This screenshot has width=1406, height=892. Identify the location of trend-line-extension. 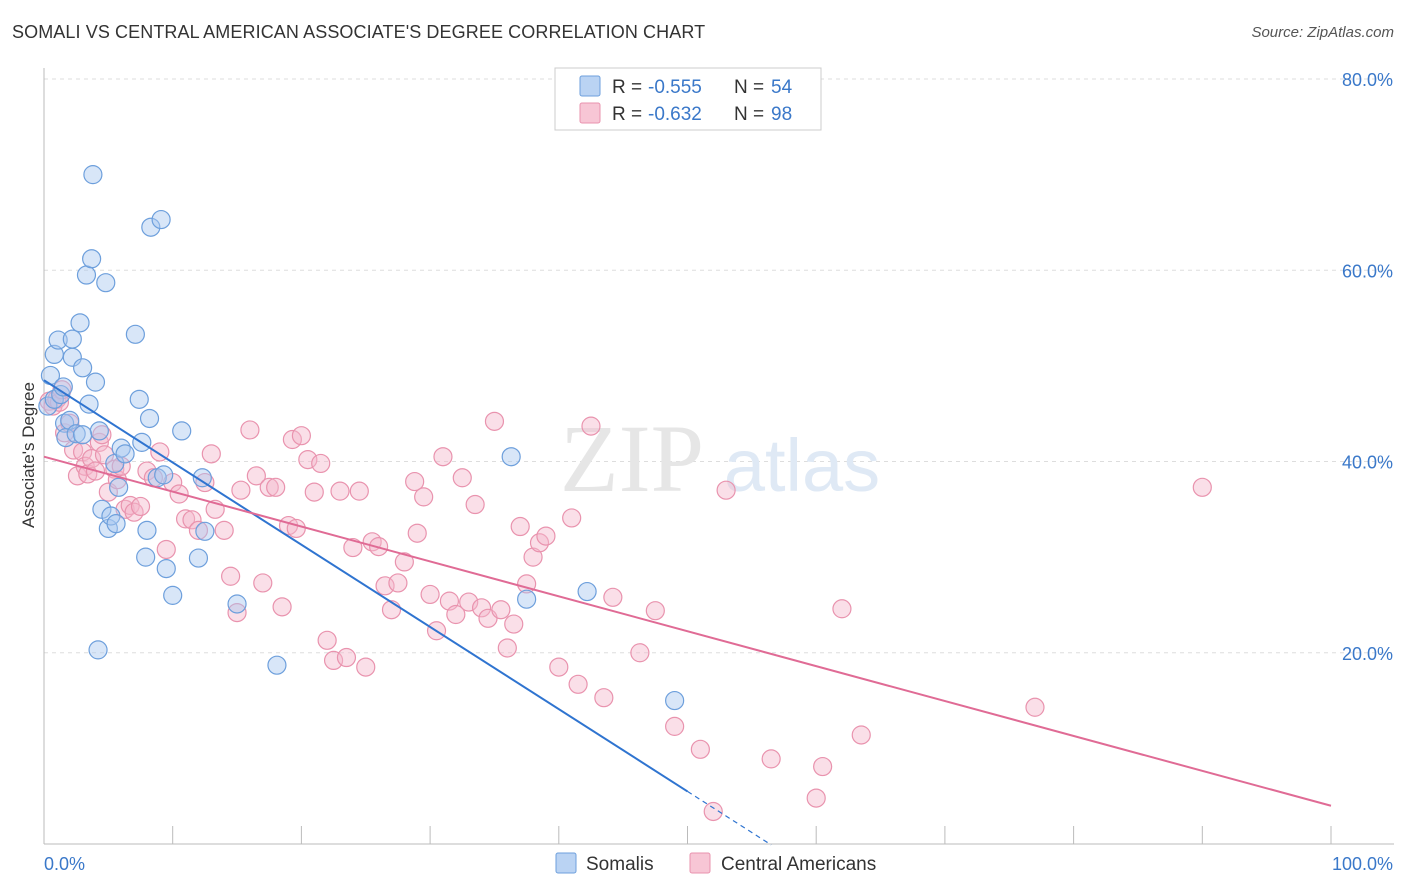
(729, 818).